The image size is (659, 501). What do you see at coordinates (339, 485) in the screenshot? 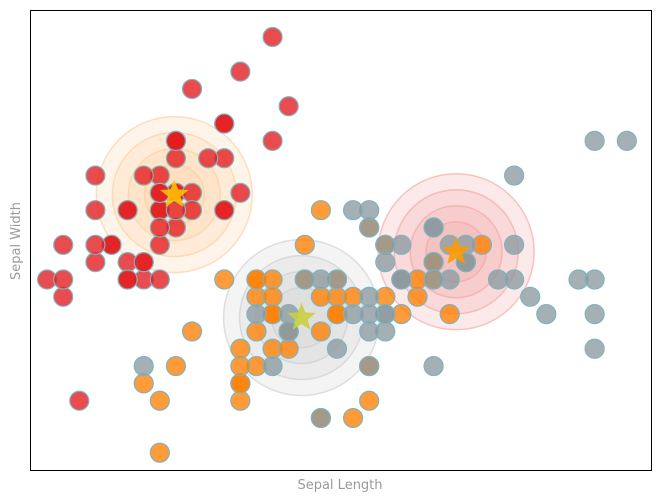
I see `x-axis-label: Sepal Length` at bounding box center [339, 485].